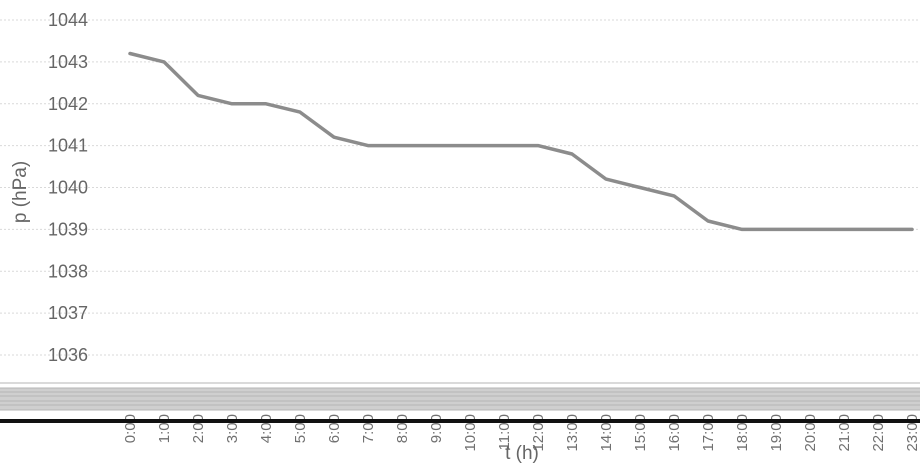 This screenshot has height=466, width=920. I want to click on y-tick-label: 1041, so click(68, 146).